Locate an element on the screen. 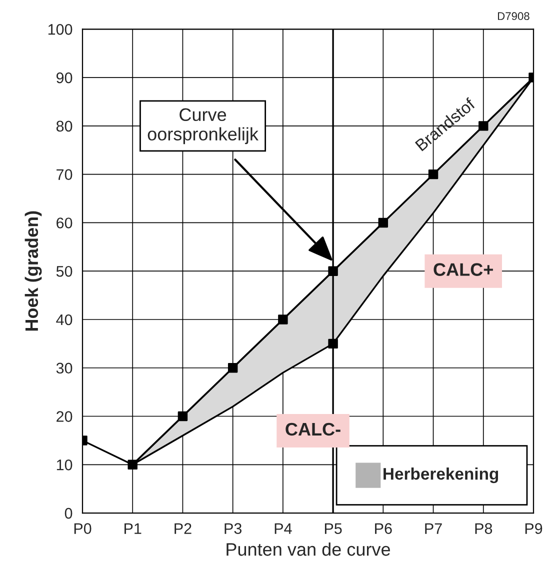 Image resolution: width=550 pixels, height=583 pixels. y-axis-title: Hoek (graden) is located at coordinates (33, 271).